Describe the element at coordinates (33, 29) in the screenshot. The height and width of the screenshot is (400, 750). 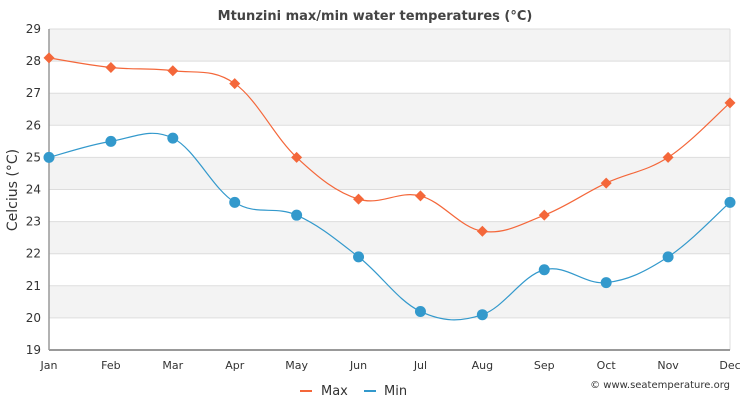
I see `y-tick-label: 29` at that location.